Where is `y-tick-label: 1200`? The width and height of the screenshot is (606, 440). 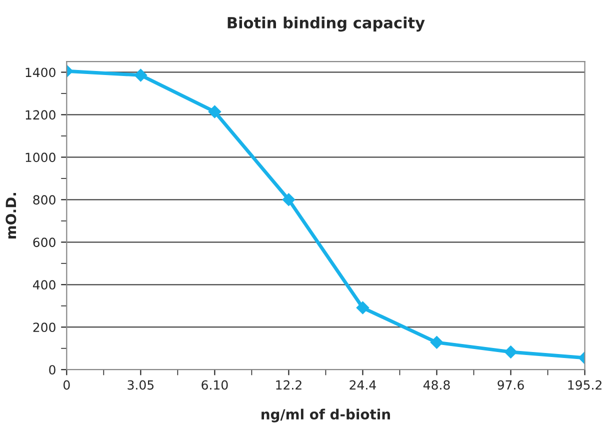
y-tick-label: 1200 is located at coordinates (41, 115).